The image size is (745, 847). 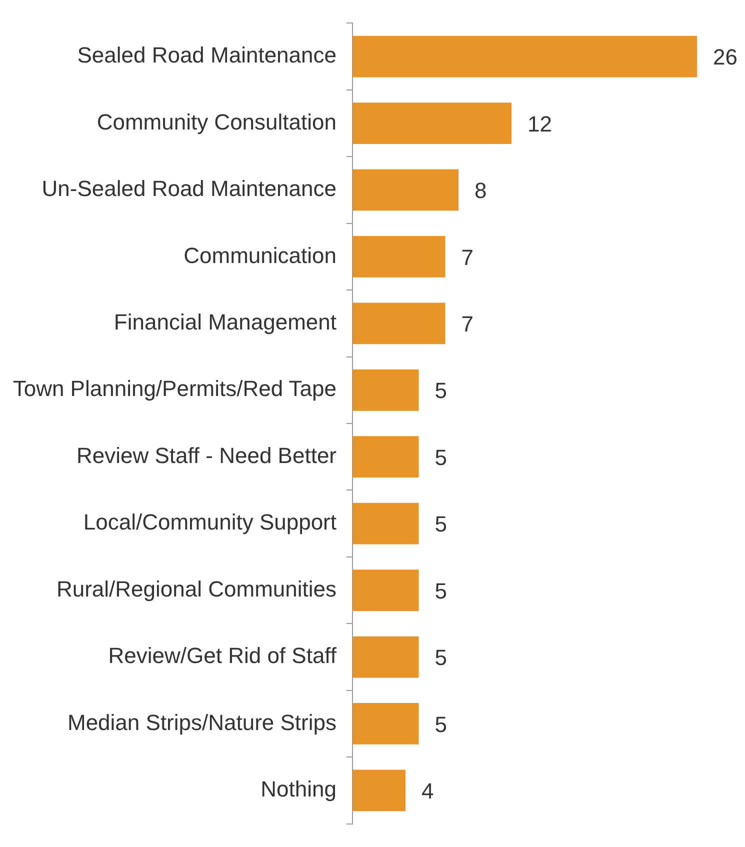 What do you see at coordinates (209, 522) in the screenshot?
I see `y-tick-label: Local/Community Support` at bounding box center [209, 522].